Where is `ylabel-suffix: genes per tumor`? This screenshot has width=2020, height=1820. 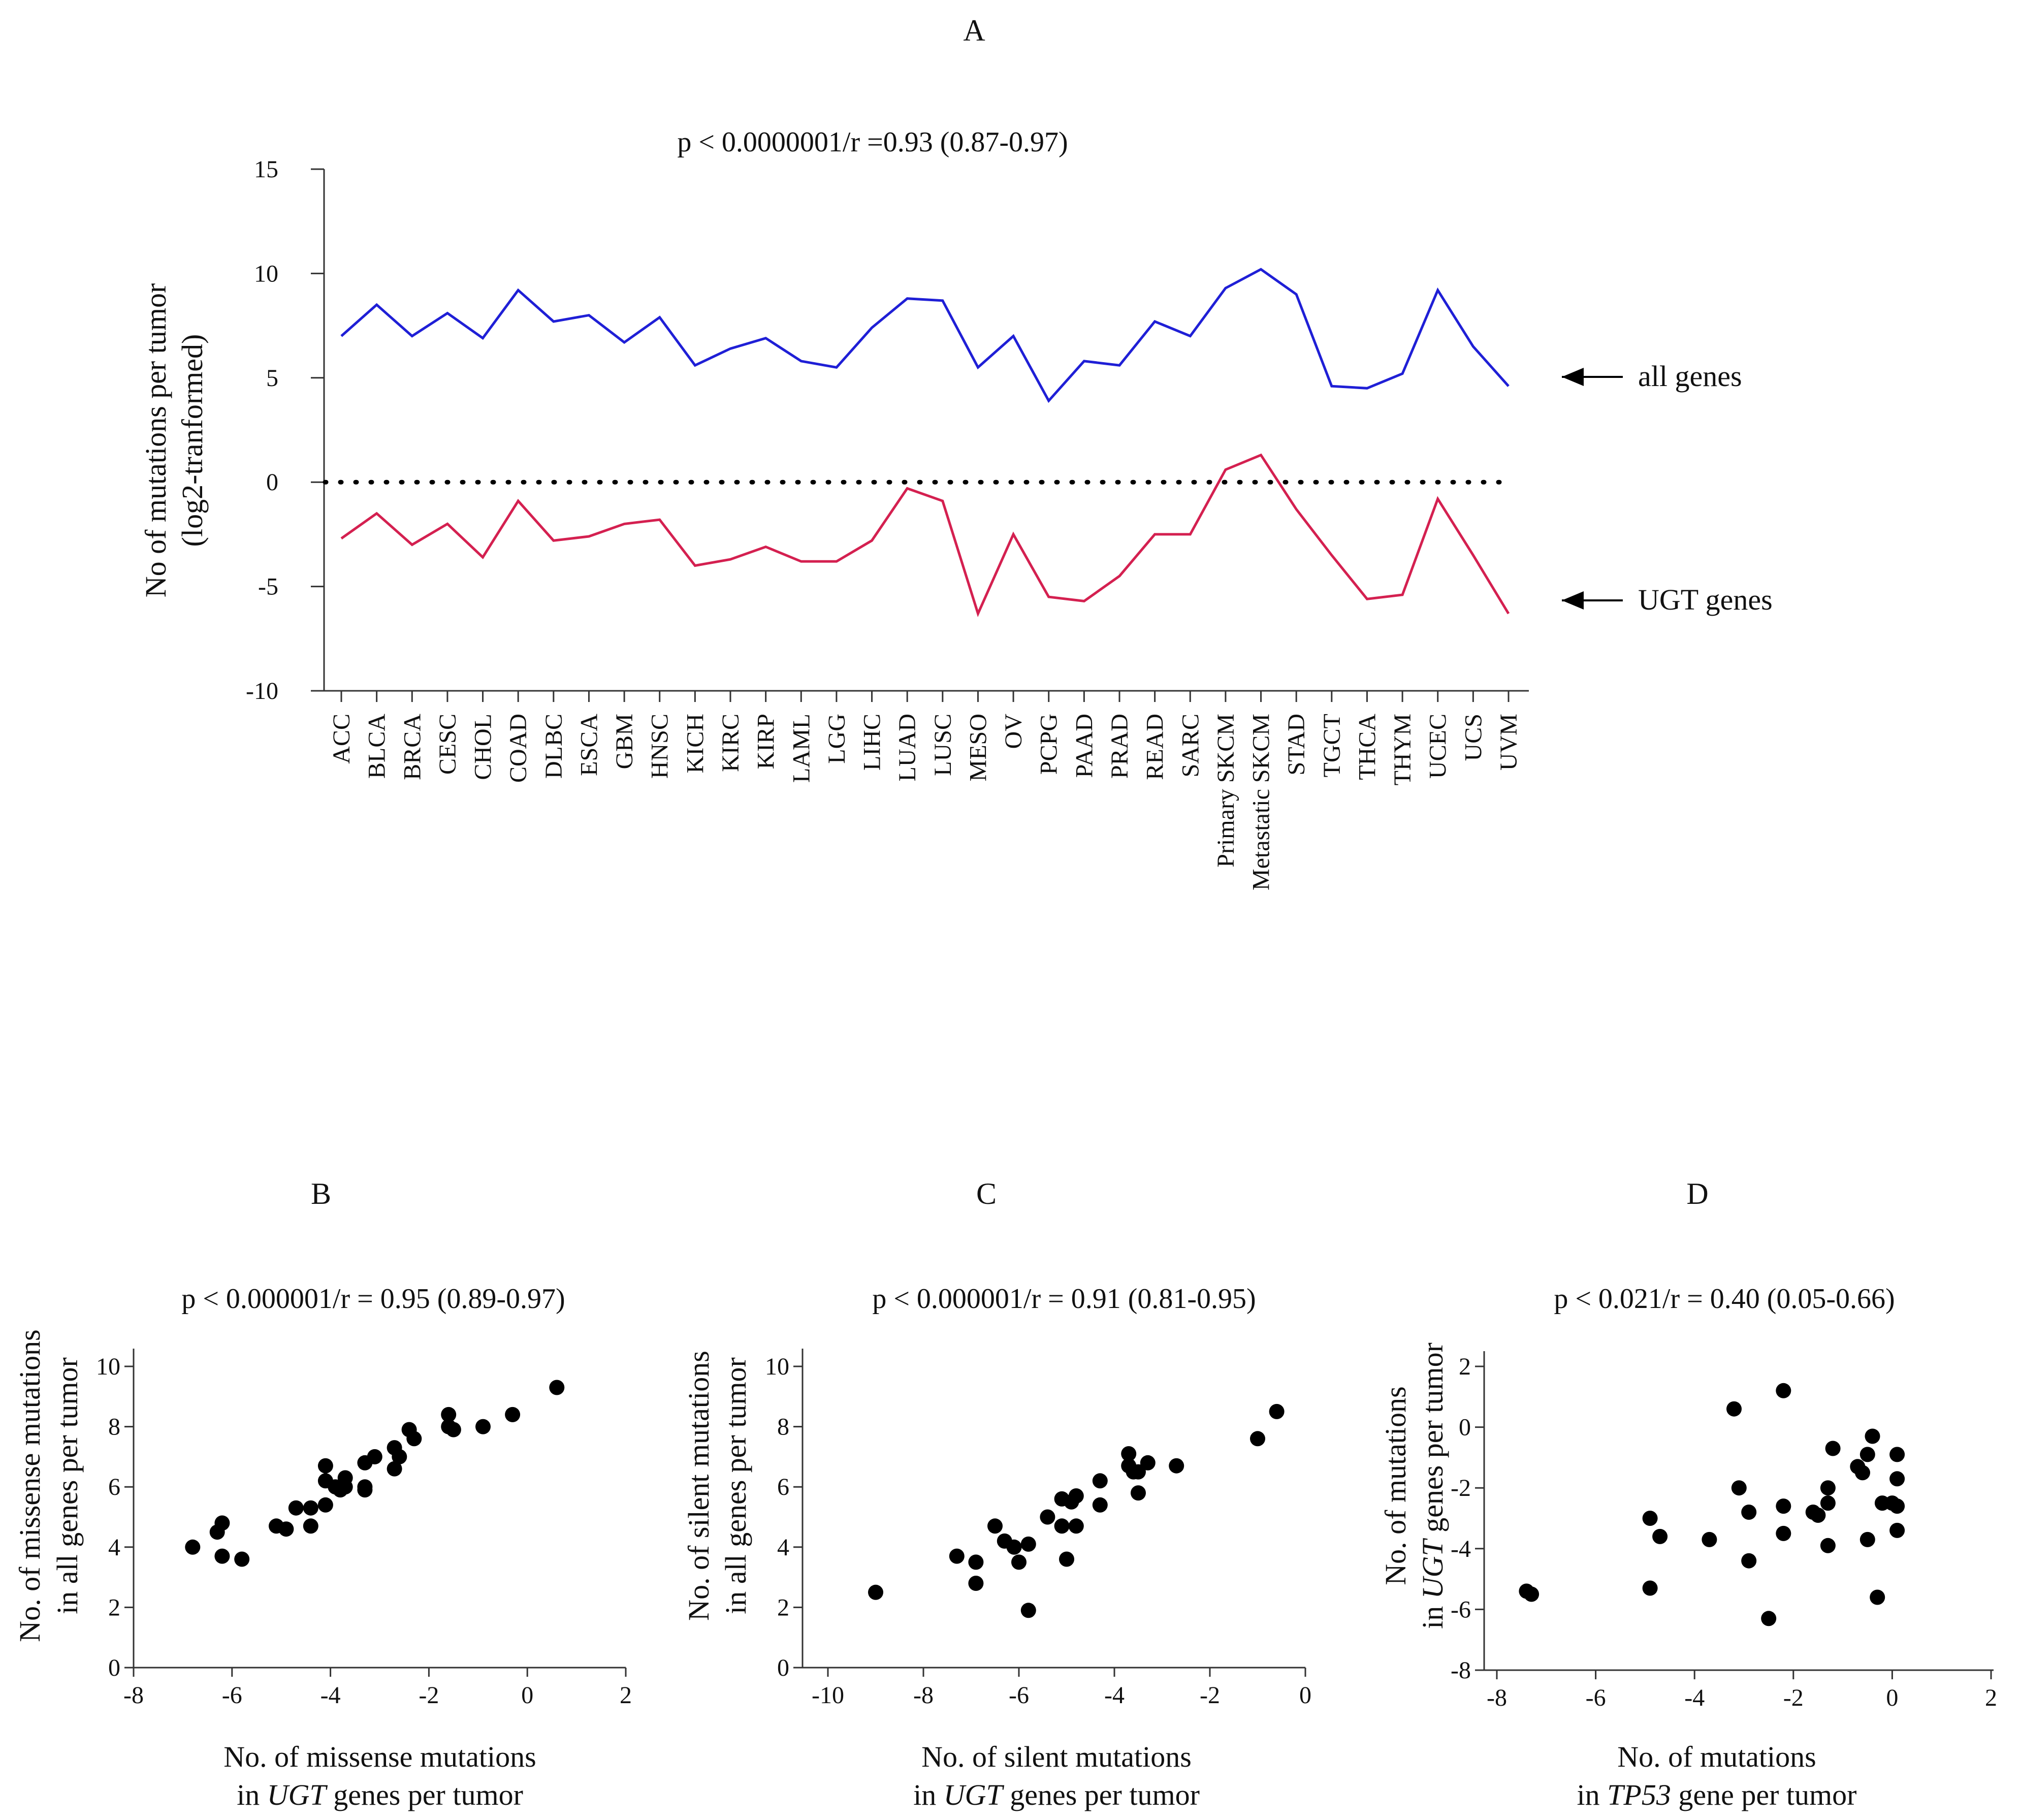 ylabel-suffix: genes per tumor is located at coordinates (1432, 1441).